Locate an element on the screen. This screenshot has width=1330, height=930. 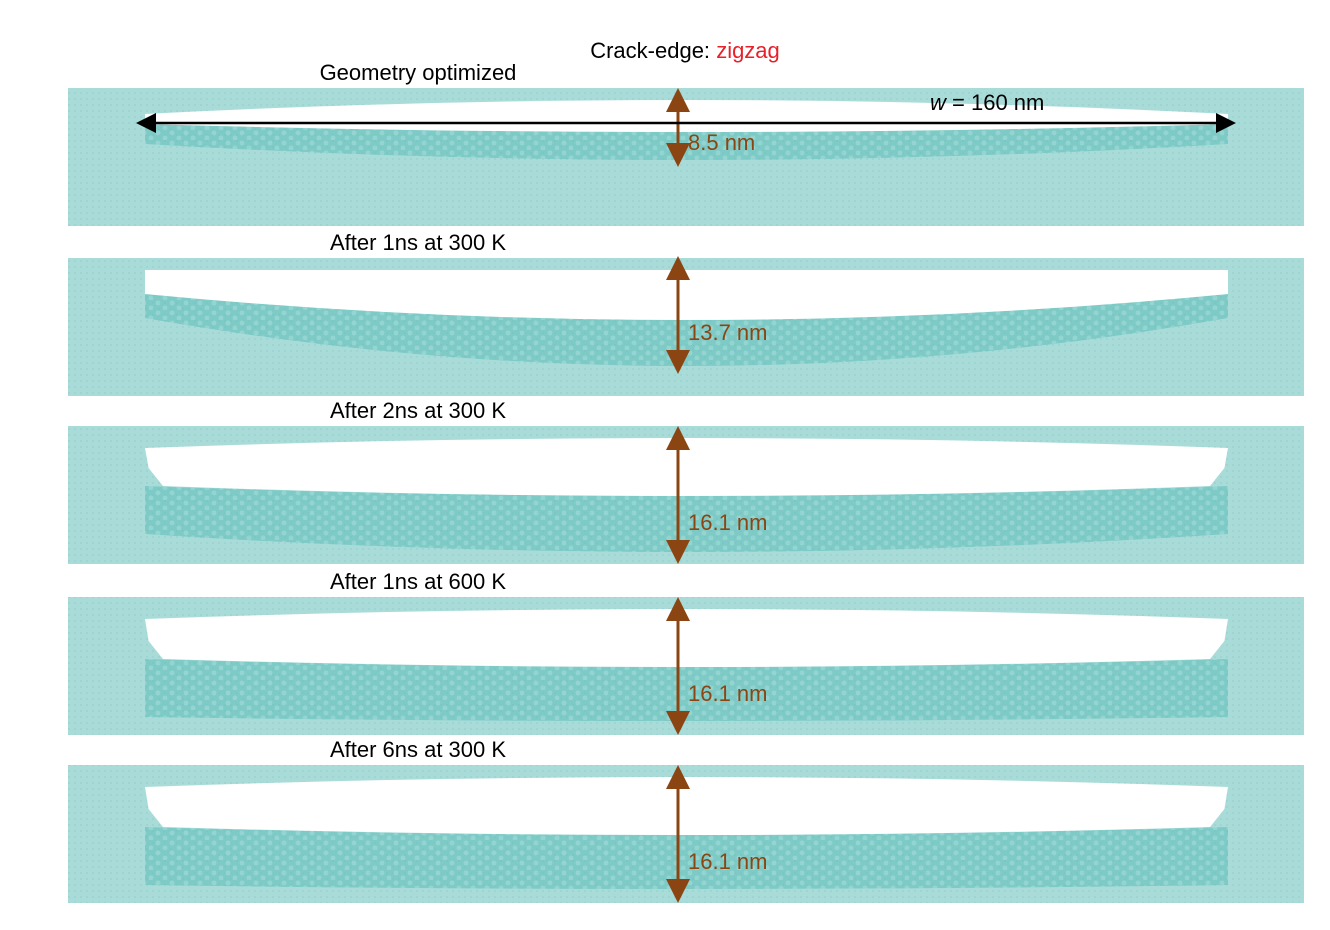
width-text: = 160 nm is located at coordinates (998, 102).